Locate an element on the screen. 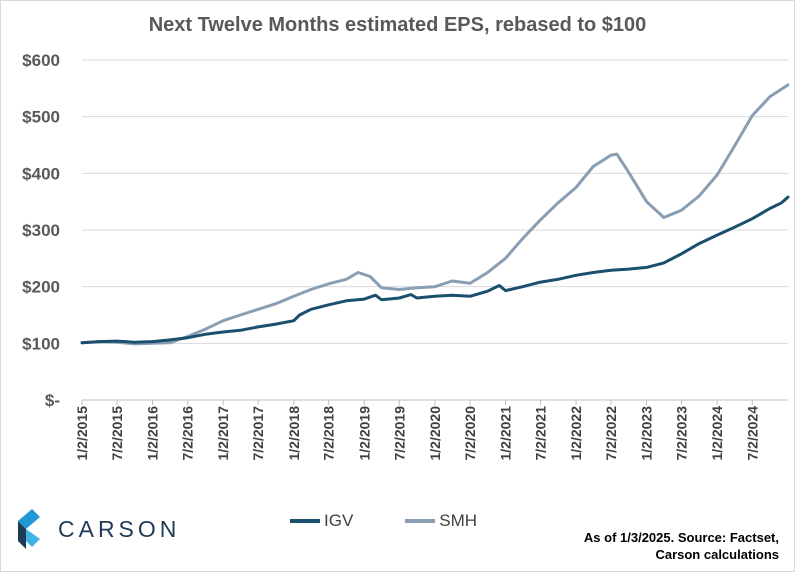 The image size is (795, 572). y-tick-label: $200 is located at coordinates (41, 287).